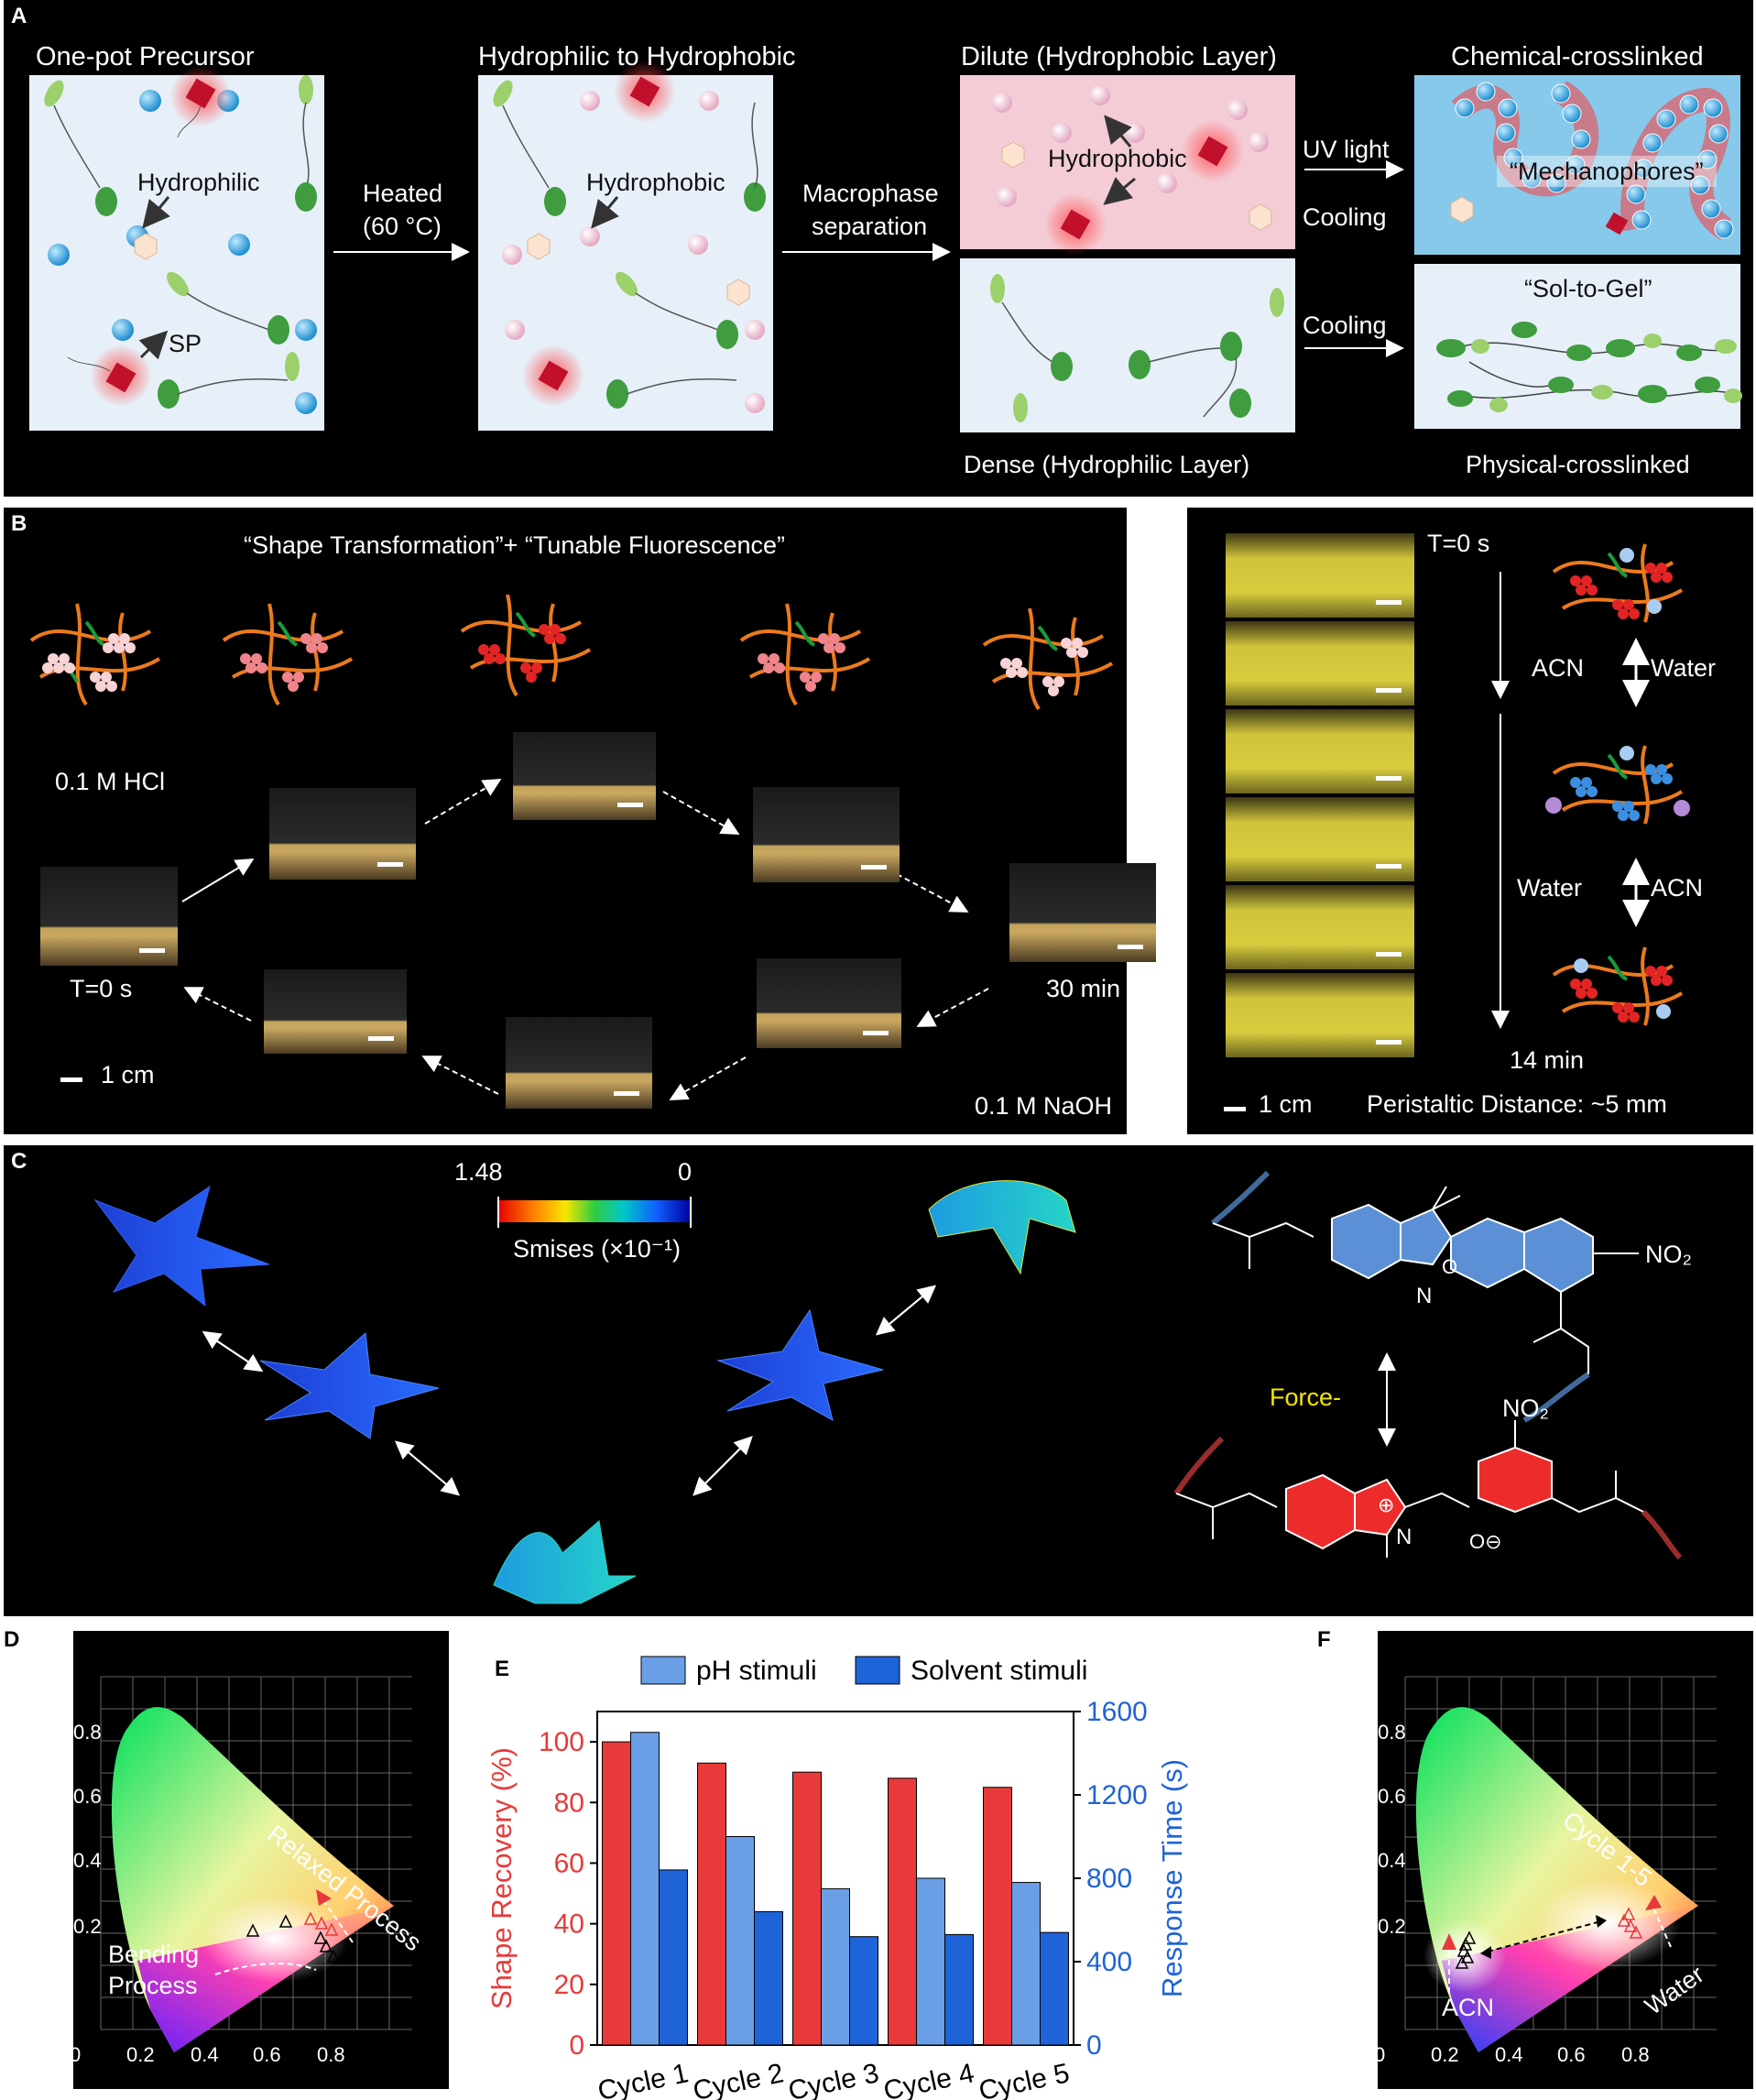  Describe the element at coordinates (1109, 1962) in the screenshot. I see `y2-tick-label: 400` at that location.